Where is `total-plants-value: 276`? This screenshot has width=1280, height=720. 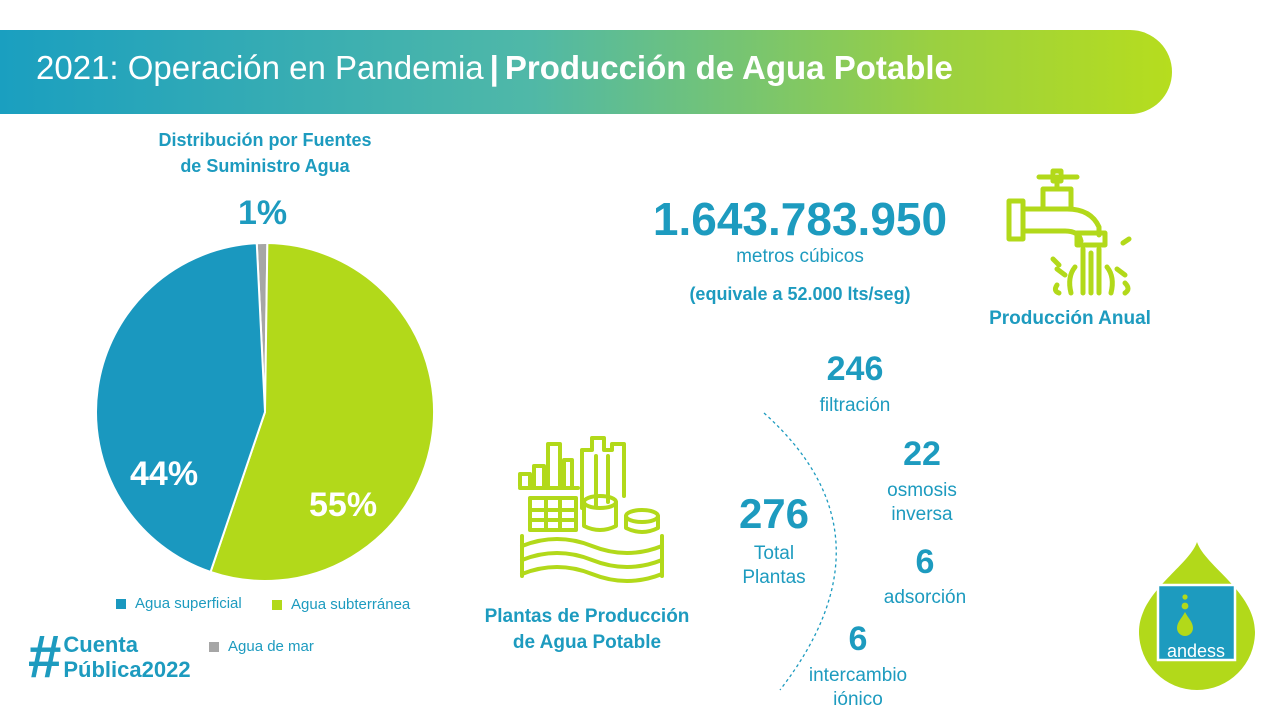 total-plants-value: 276 is located at coordinates (774, 513).